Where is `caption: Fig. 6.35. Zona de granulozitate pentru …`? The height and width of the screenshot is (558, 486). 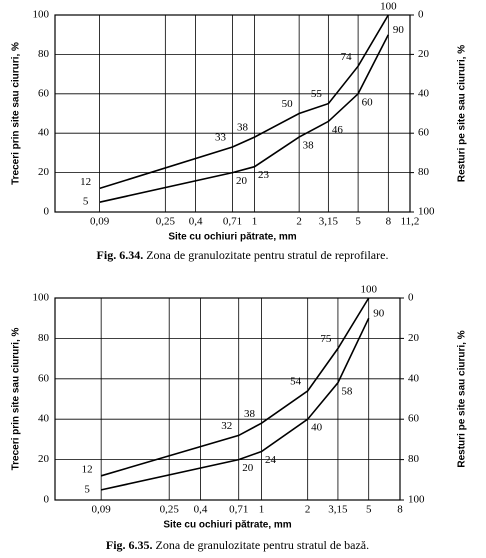 caption: Fig. 6.35. Zona de granulozitate pentru … is located at coordinates (237, 545).